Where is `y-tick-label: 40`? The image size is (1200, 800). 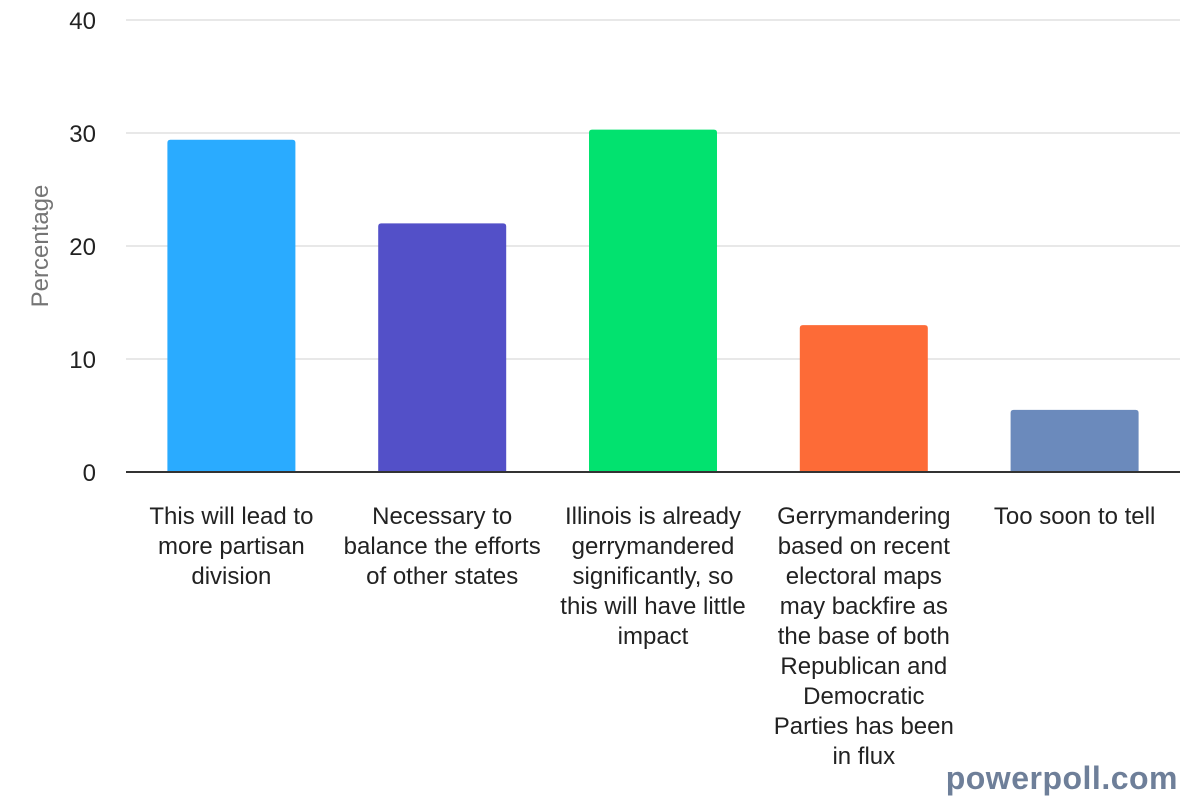 y-tick-label: 40 is located at coordinates (82, 21).